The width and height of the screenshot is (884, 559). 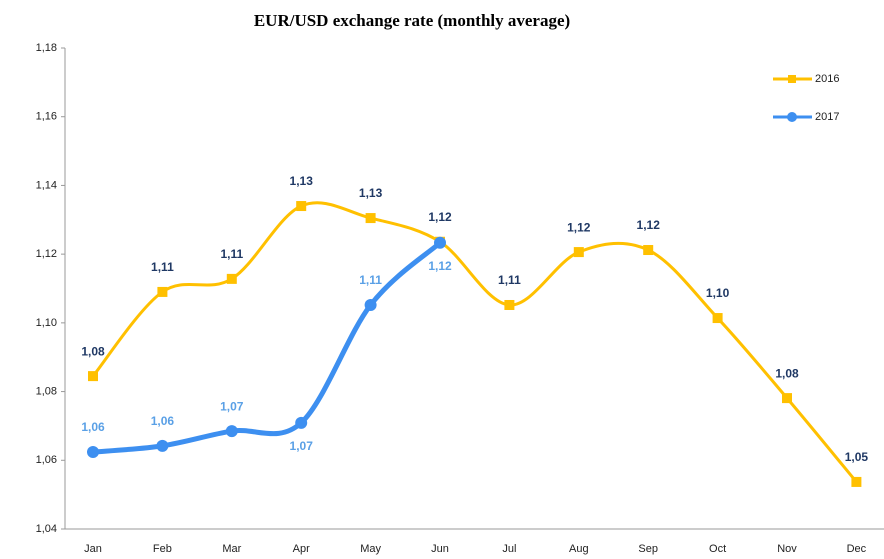 I want to click on legend-label: 2016, so click(x=827, y=79).